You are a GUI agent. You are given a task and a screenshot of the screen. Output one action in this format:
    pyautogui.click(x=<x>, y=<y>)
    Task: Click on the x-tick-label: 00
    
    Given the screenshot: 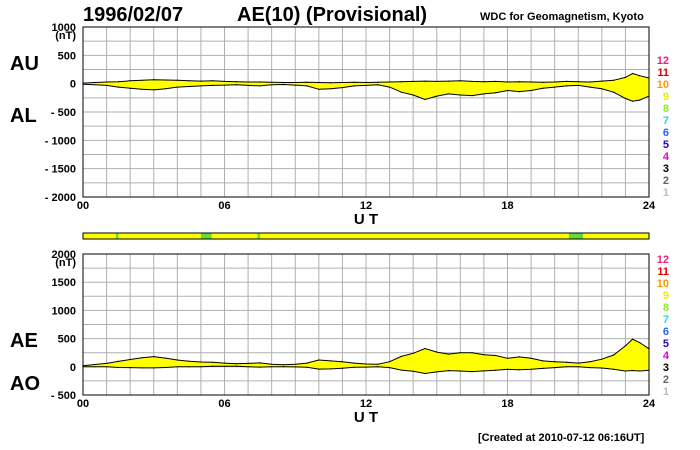 What is the action you would take?
    pyautogui.click(x=83, y=404)
    